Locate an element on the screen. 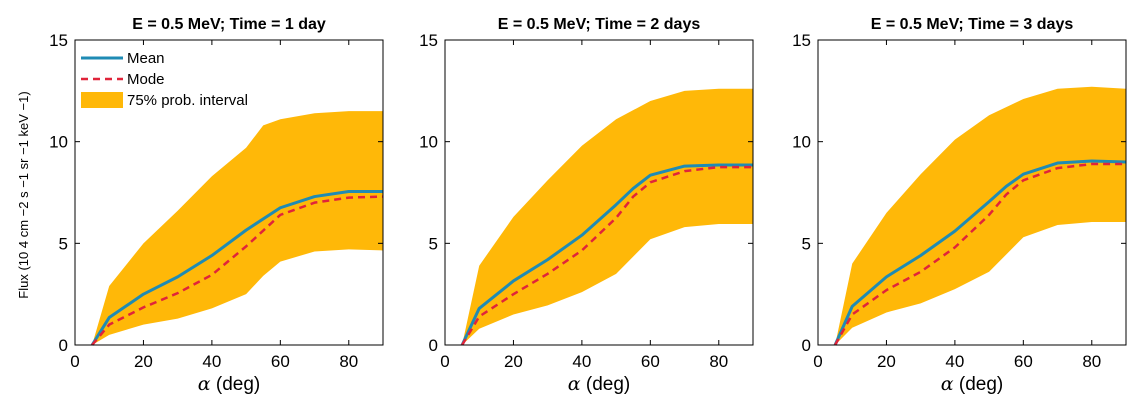 This screenshot has width=1128, height=400. legend: Mean Mode 75% prob. interval is located at coordinates (164, 79).